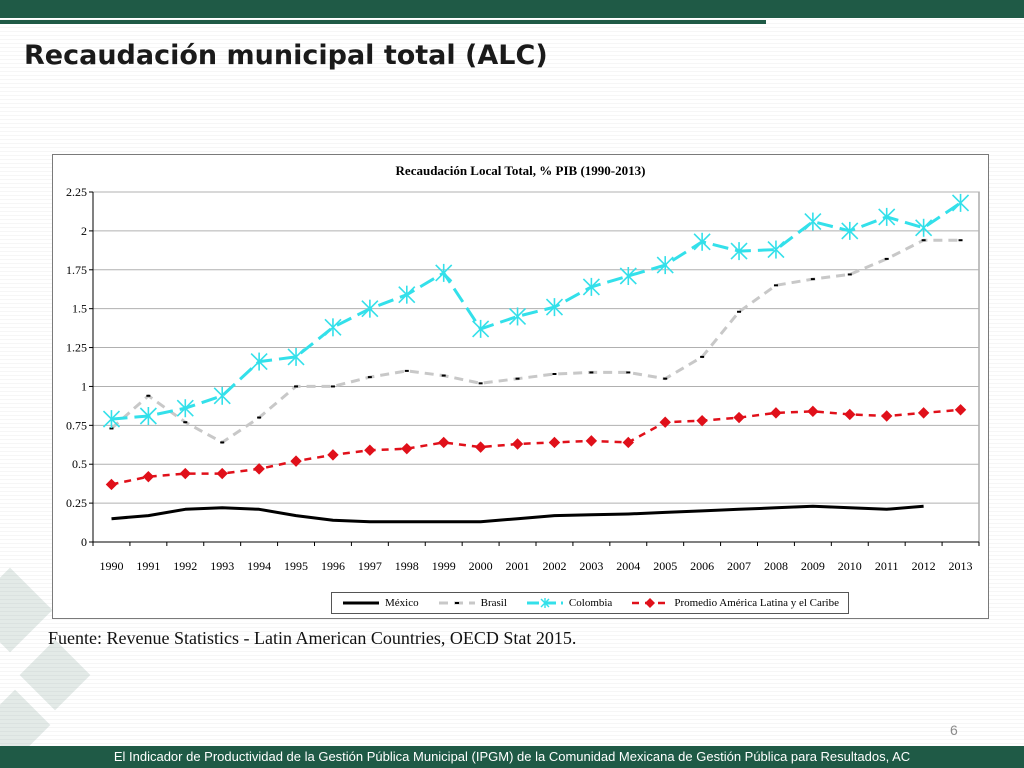  Describe the element at coordinates (590, 603) in the screenshot. I see `legend-label-colombia: Colombia` at that location.